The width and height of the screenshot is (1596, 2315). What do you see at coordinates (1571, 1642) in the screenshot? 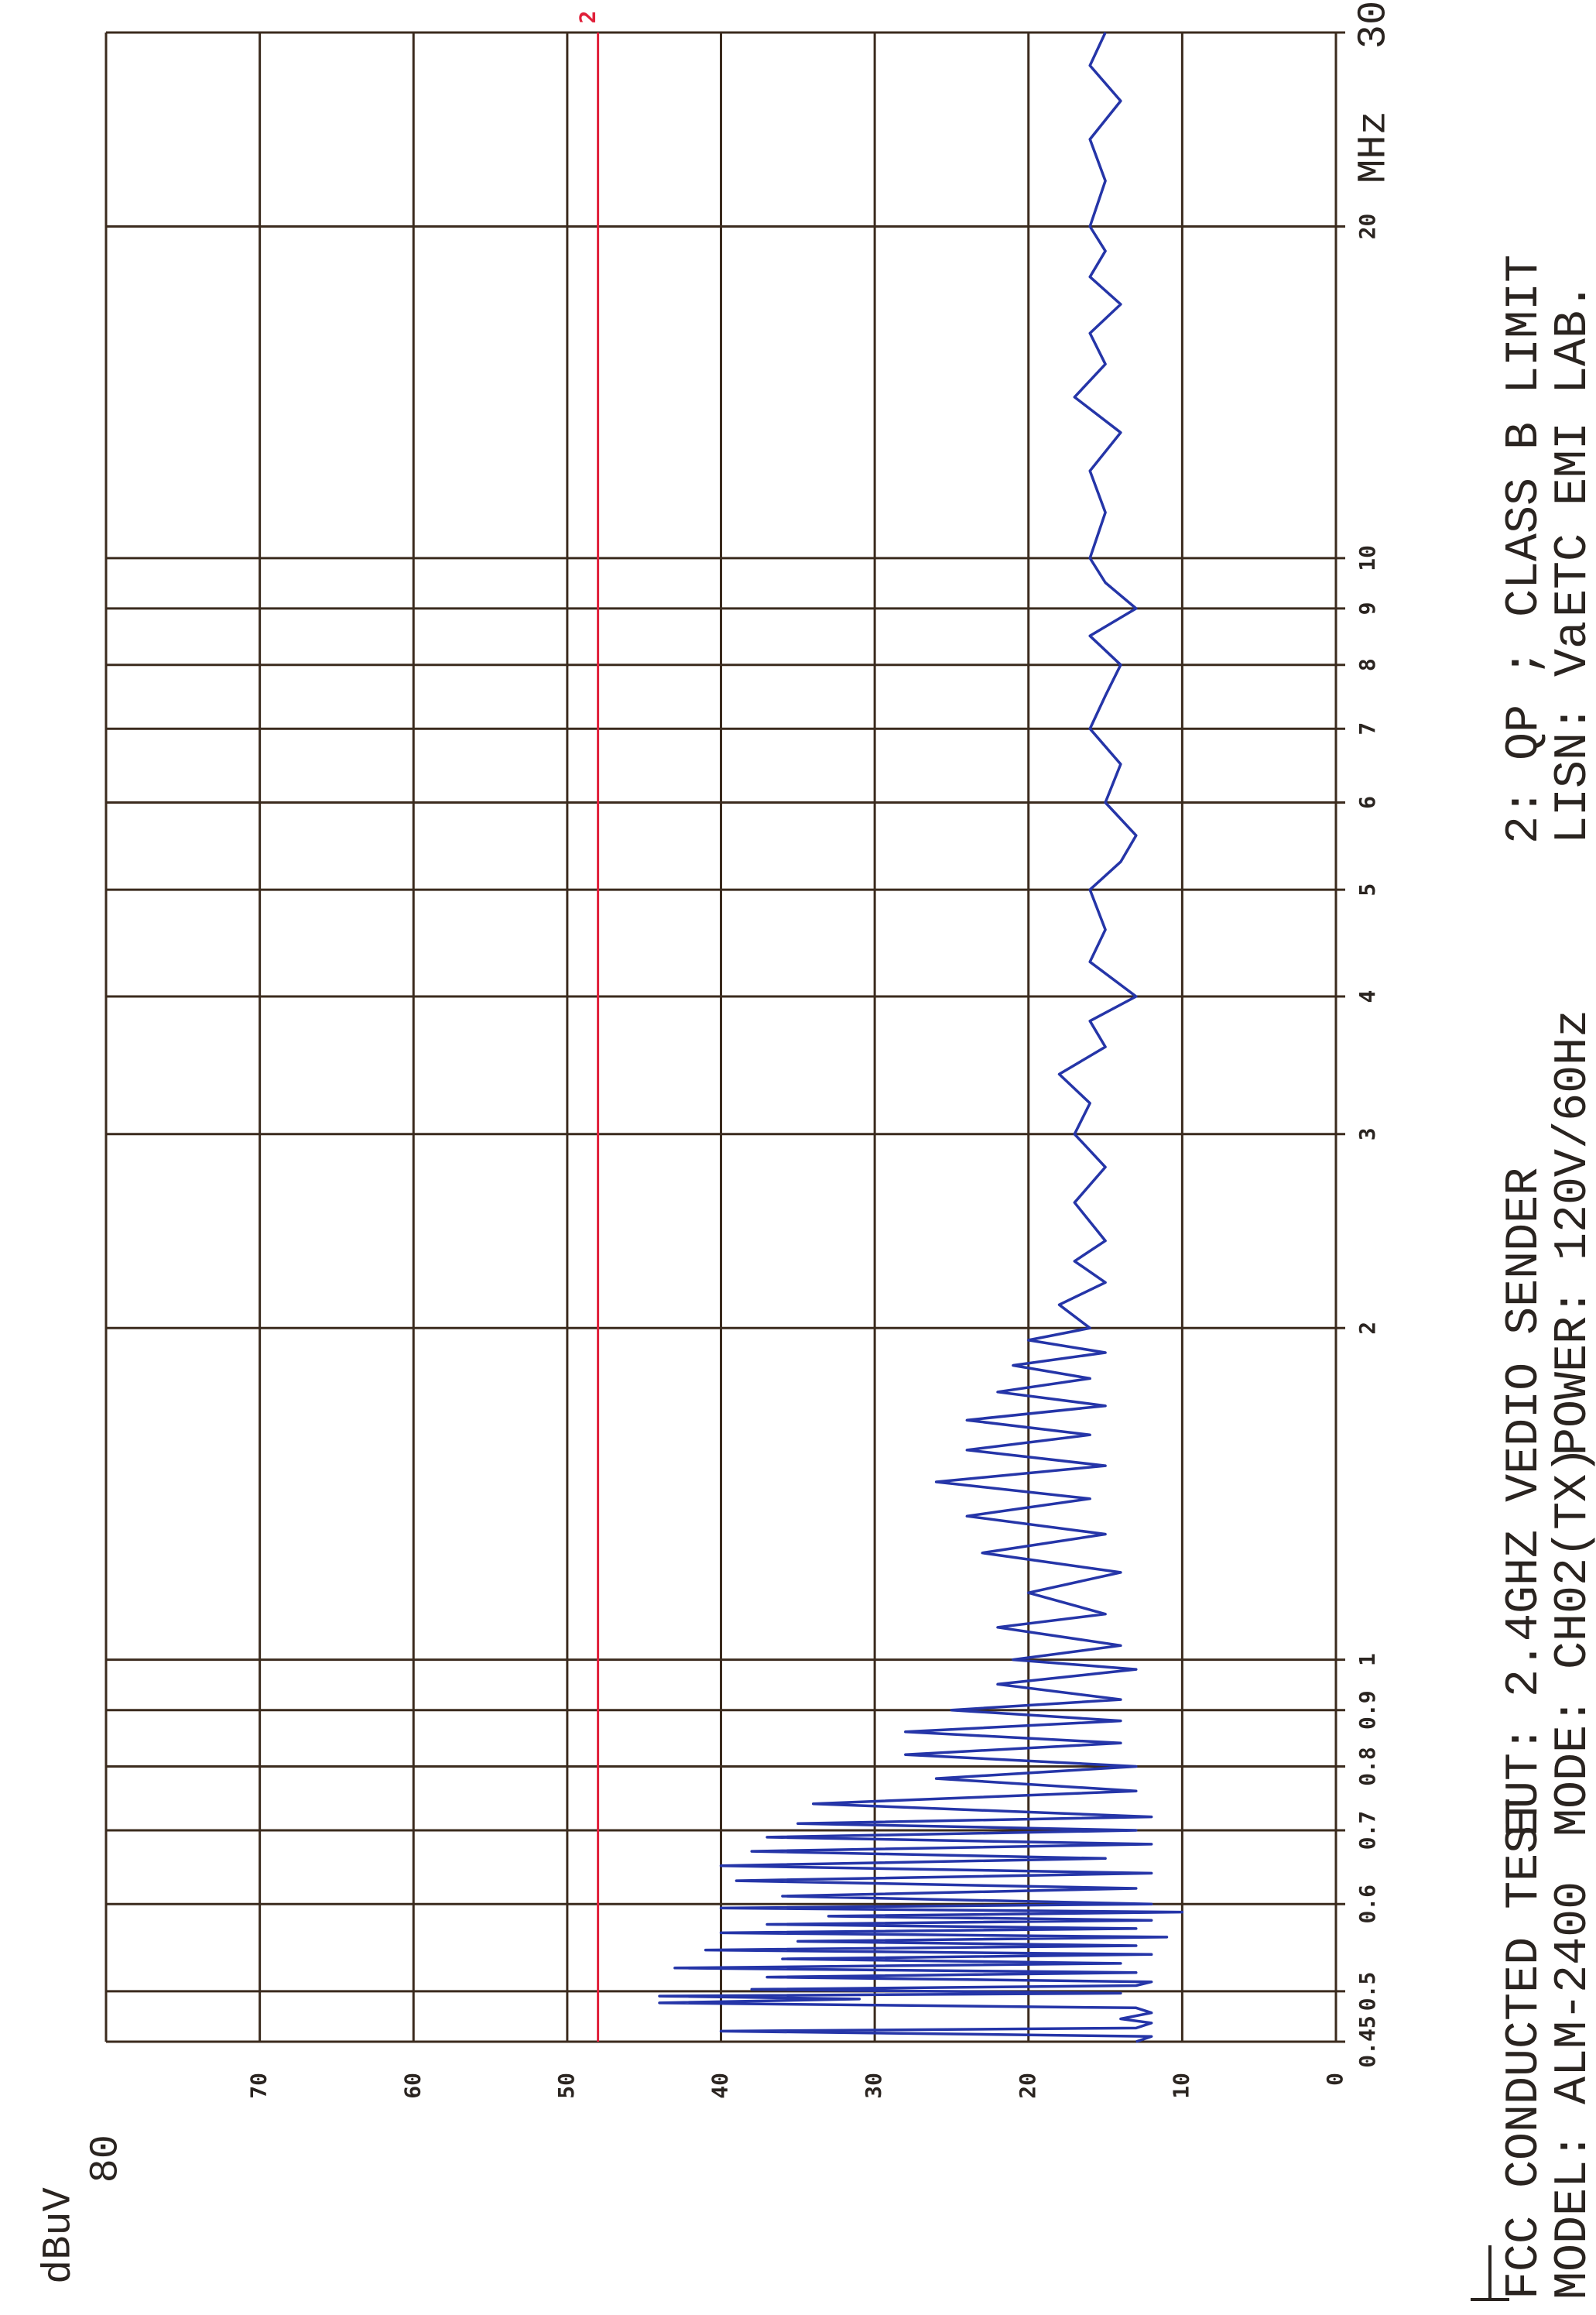
I see `annotation: MODE: CH02(TX)` at bounding box center [1571, 1642].